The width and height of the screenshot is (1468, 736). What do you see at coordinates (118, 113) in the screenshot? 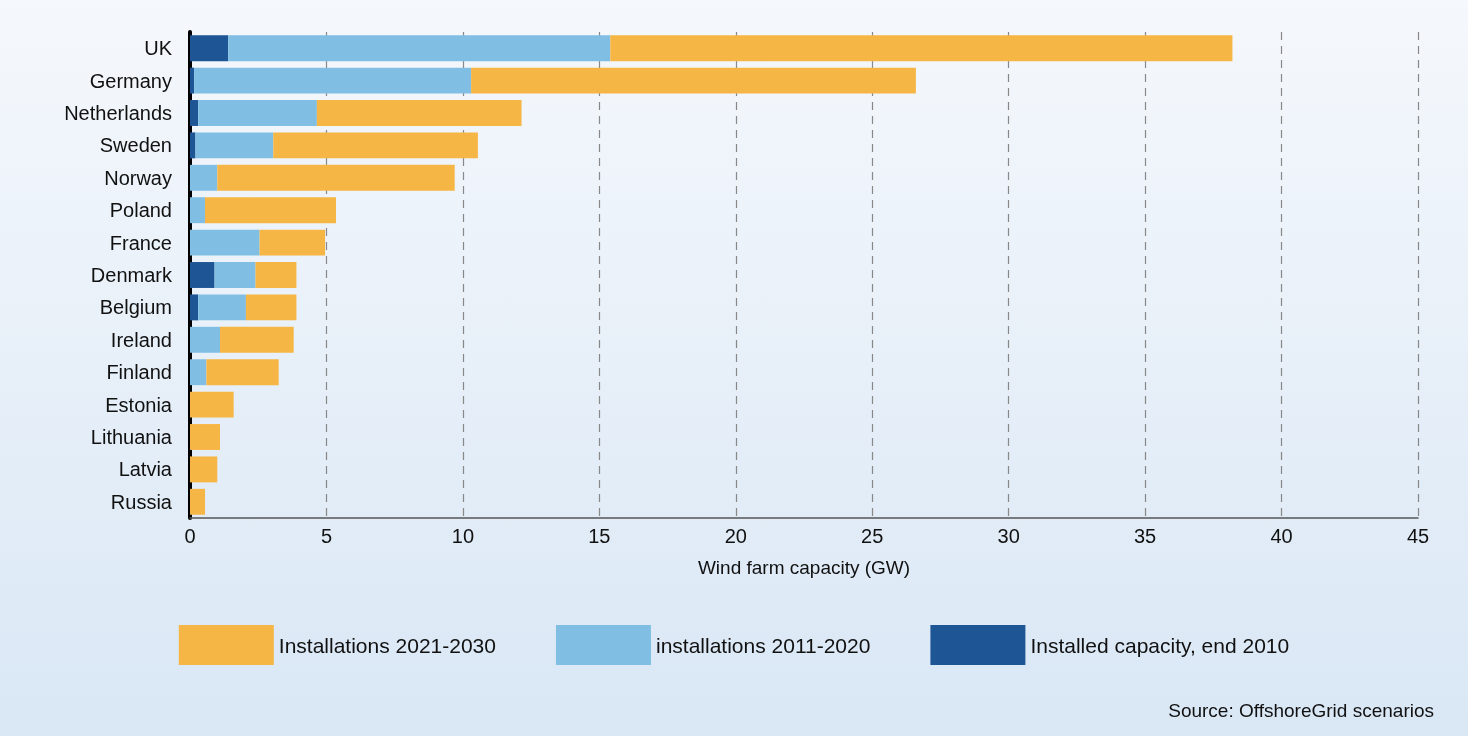
I see `y-tick-label: Netherlands` at bounding box center [118, 113].